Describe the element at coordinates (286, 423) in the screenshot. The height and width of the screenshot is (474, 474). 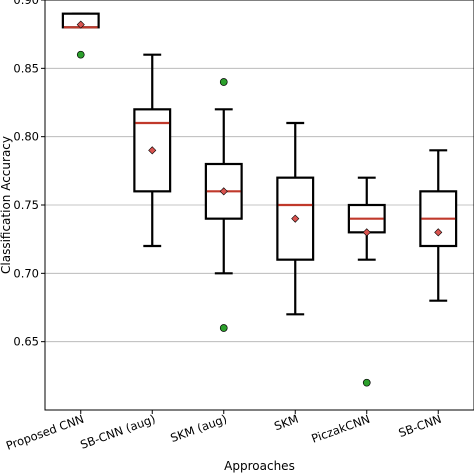
I see `x-tick-label: SKM` at that location.